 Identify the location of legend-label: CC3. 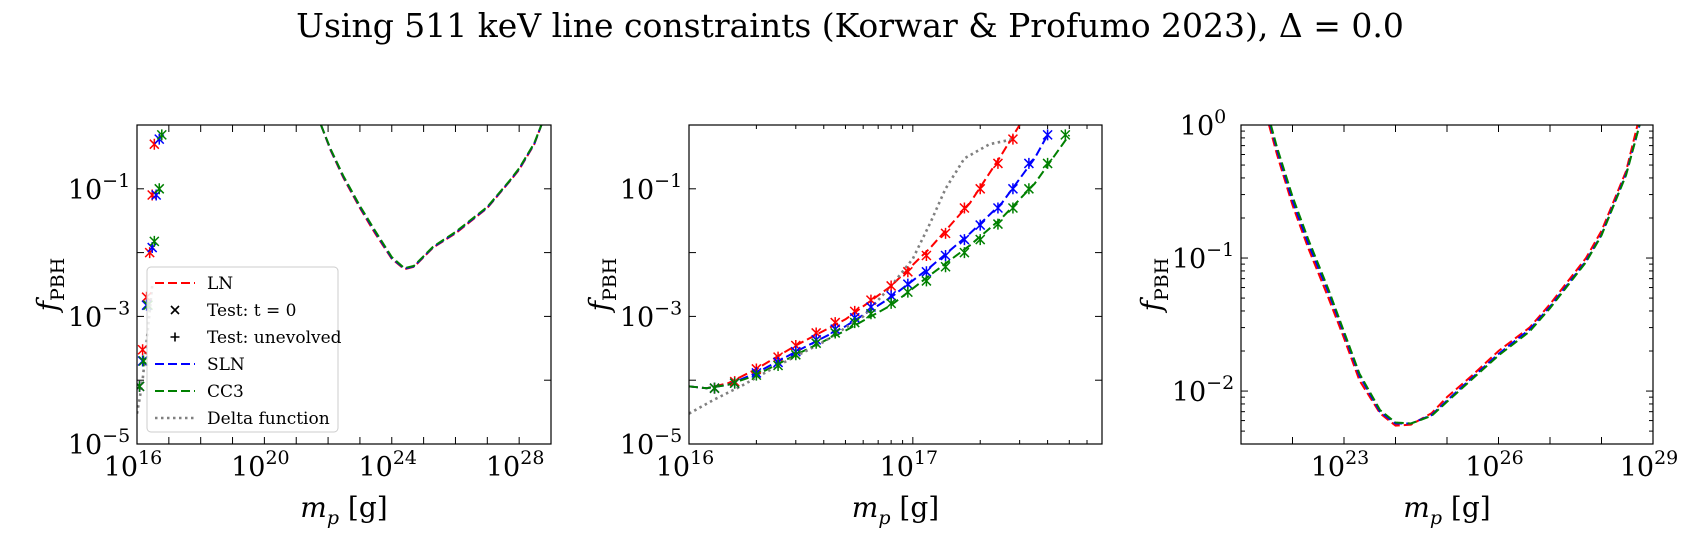
(225, 392).